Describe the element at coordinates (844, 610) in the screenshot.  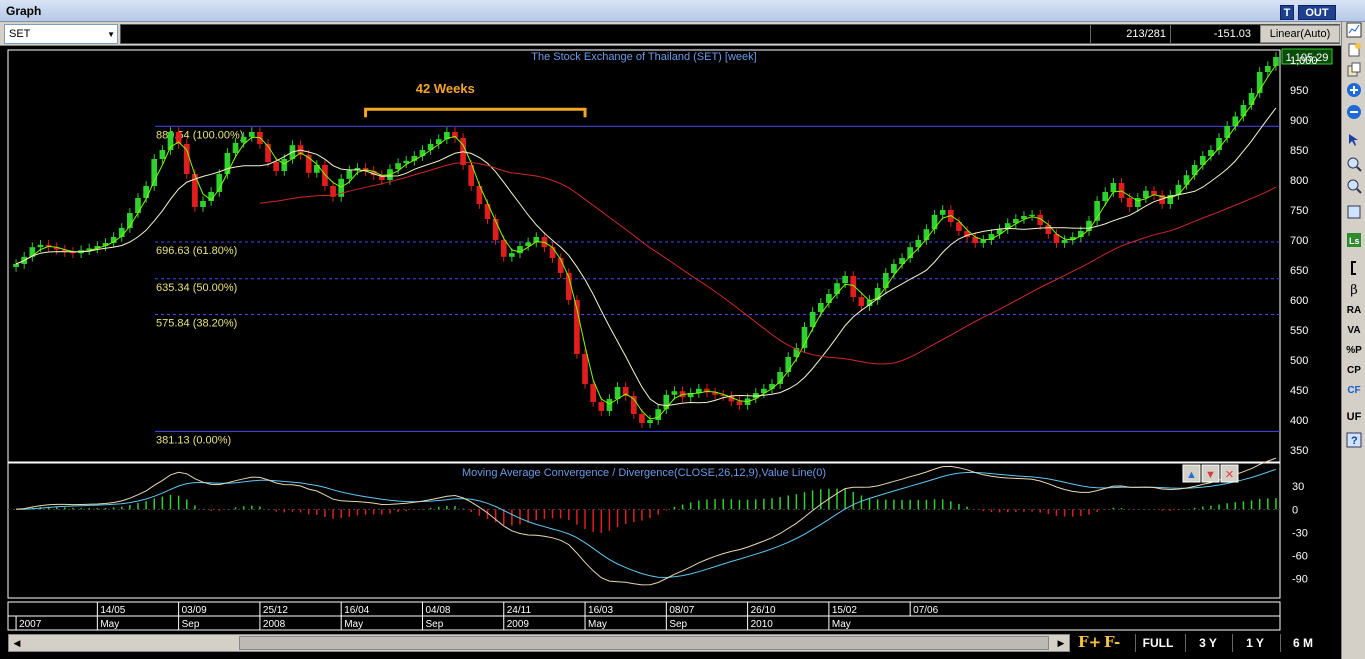
I see `x-tick-label-top: 15/02` at that location.